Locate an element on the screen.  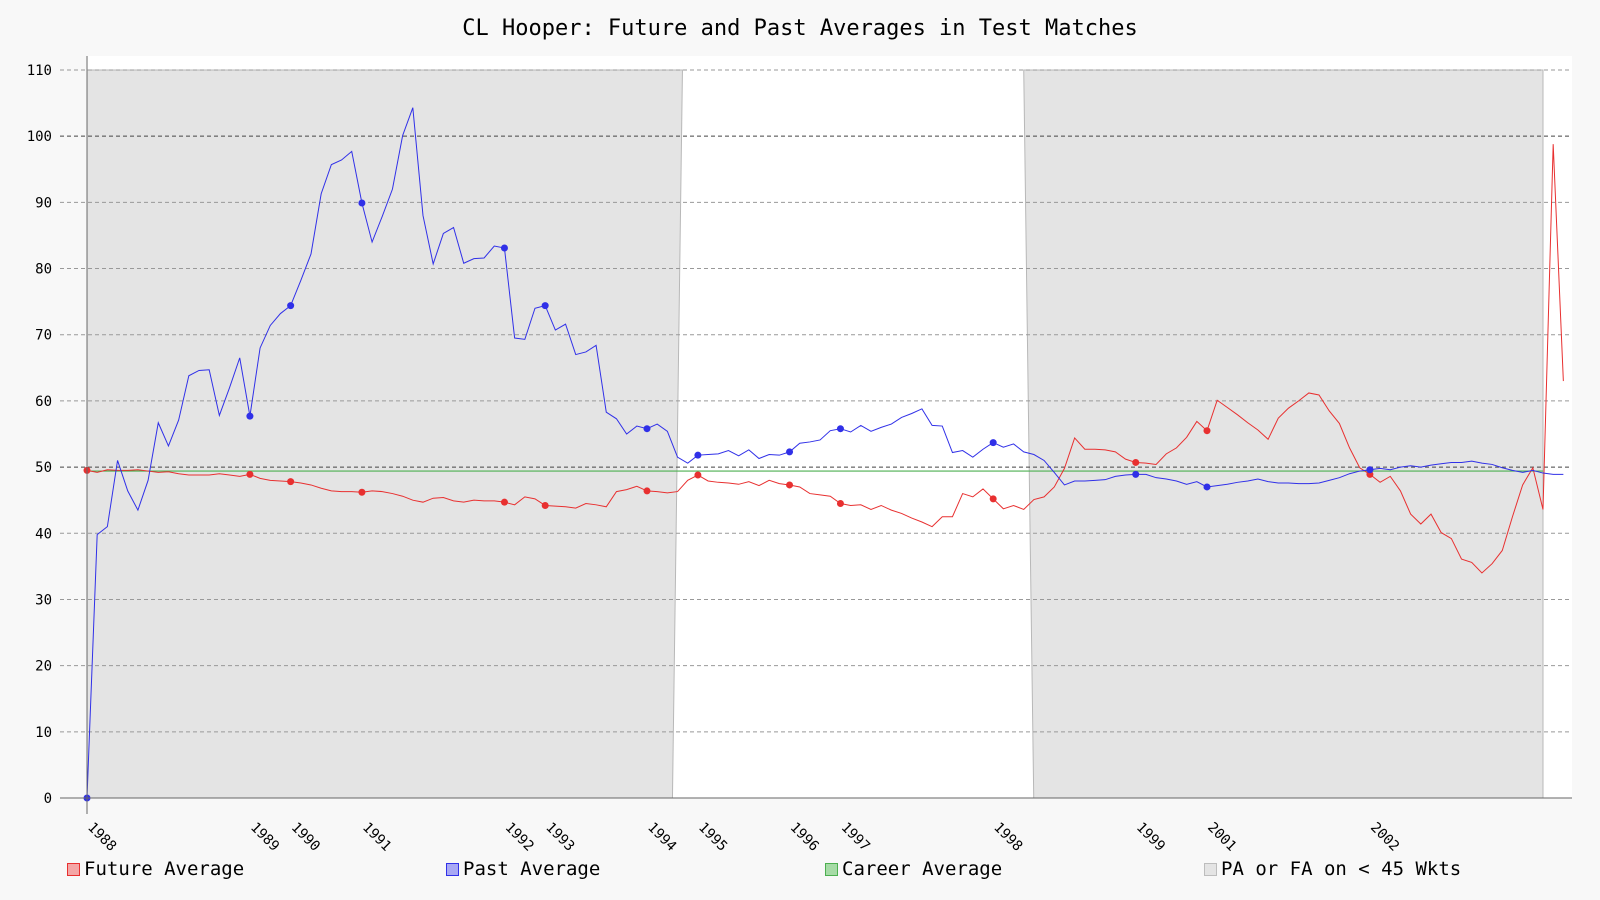
career-average-swatch is located at coordinates (831, 869).